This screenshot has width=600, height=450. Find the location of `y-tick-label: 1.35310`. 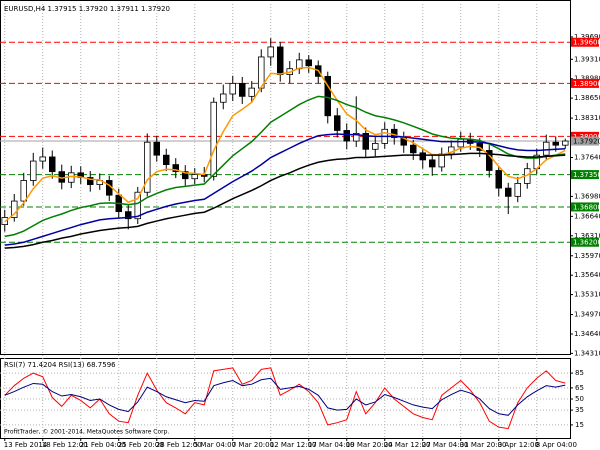

y-tick-label: 1.35310 is located at coordinates (587, 295).